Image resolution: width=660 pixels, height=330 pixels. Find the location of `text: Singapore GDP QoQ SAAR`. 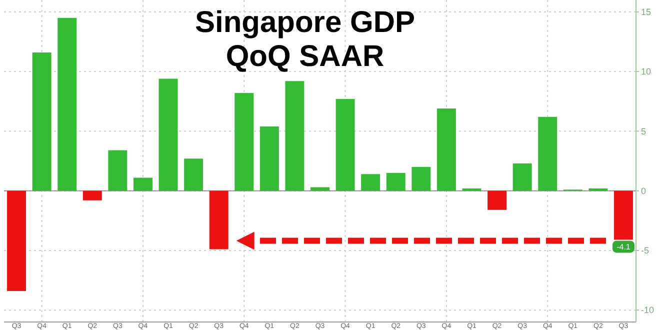

text: Singapore GDP QoQ SAAR is located at coordinates (305, 39).